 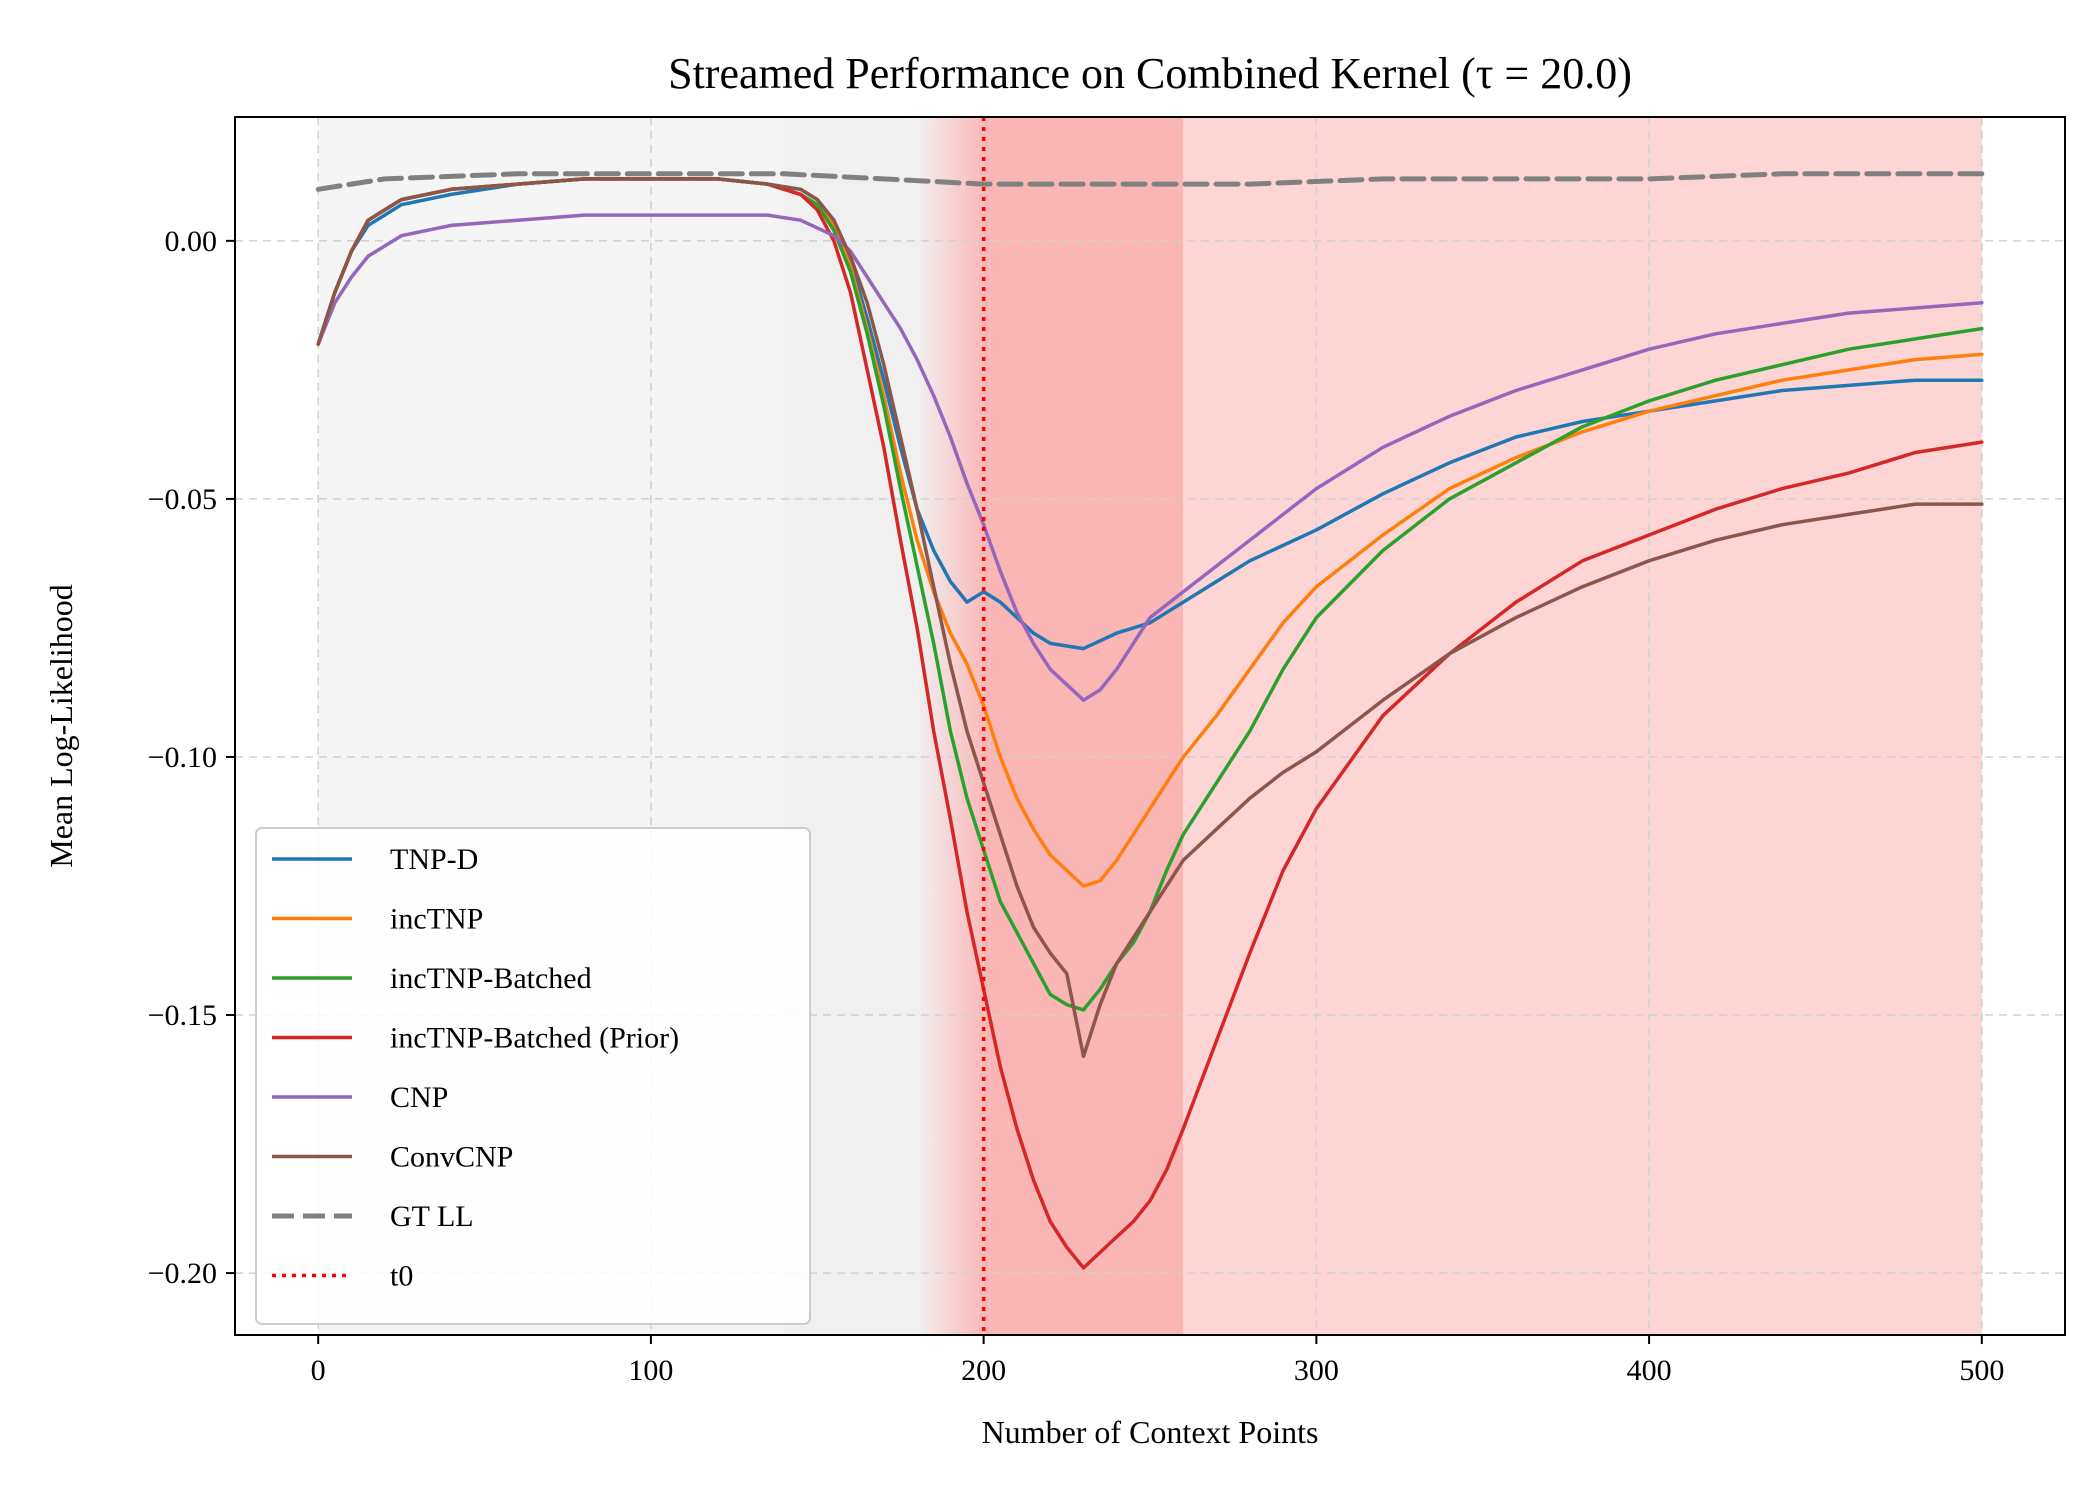 I want to click on y-tick-label: 0.00, so click(x=191, y=241).